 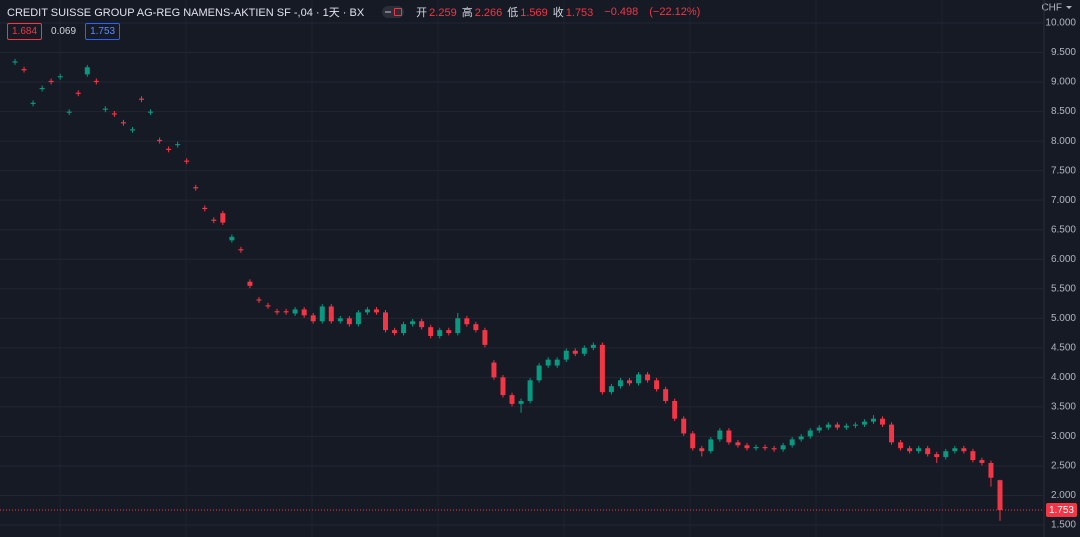 I want to click on last-price-label: 1.753, so click(x=1061, y=510).